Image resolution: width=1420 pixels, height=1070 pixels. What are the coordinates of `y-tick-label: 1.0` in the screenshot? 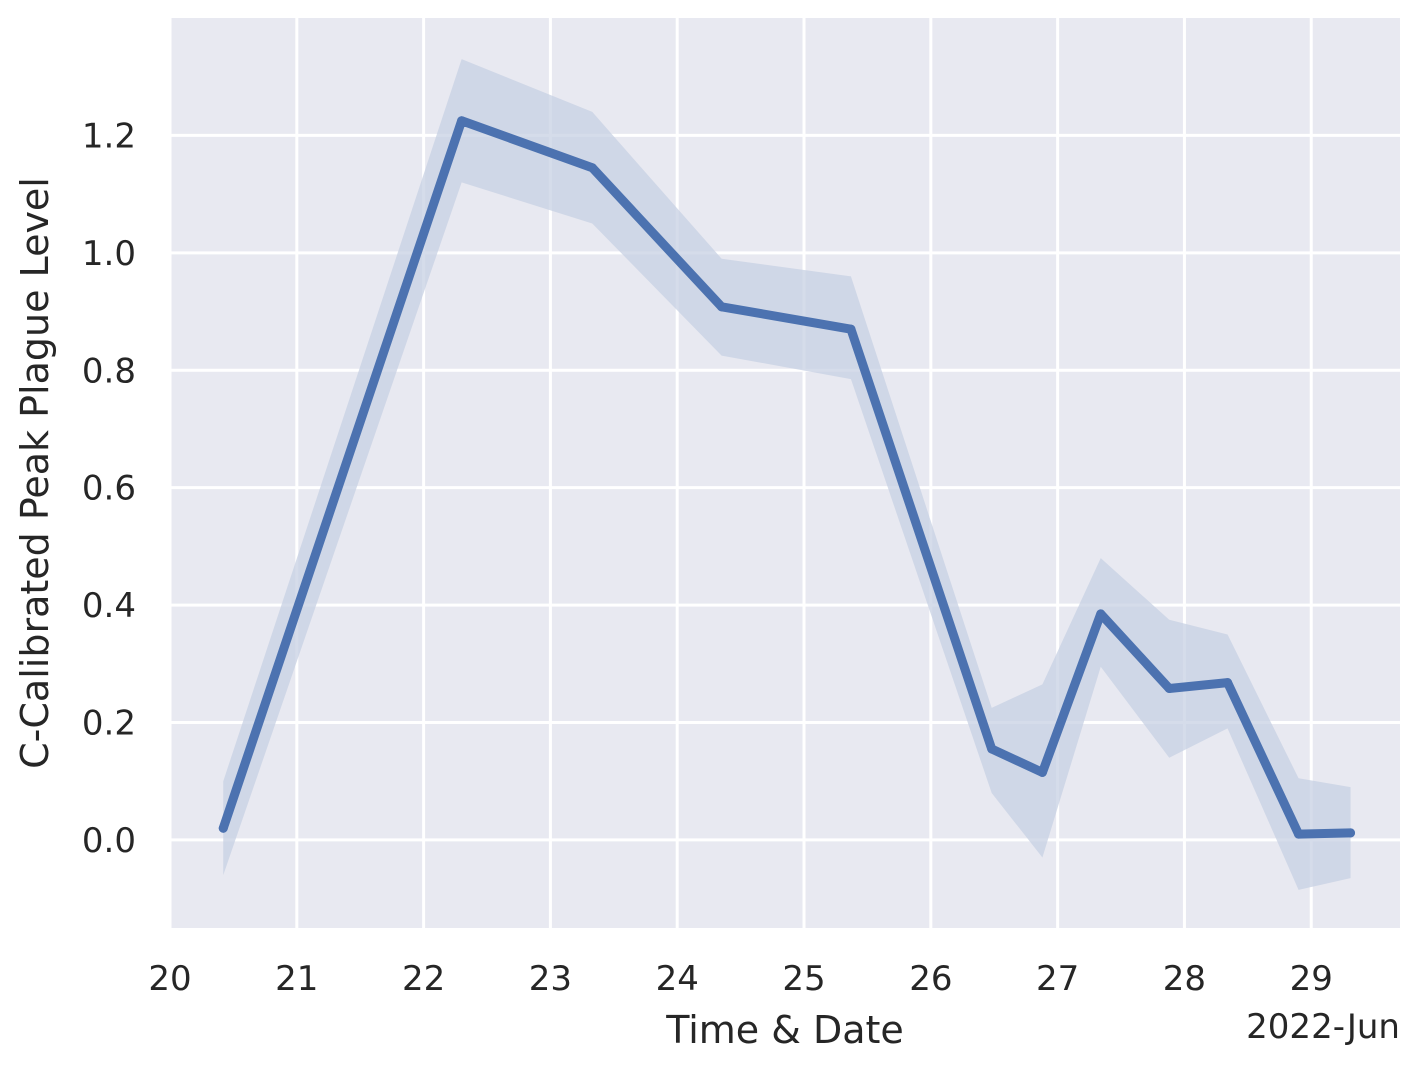 It's located at (109, 254).